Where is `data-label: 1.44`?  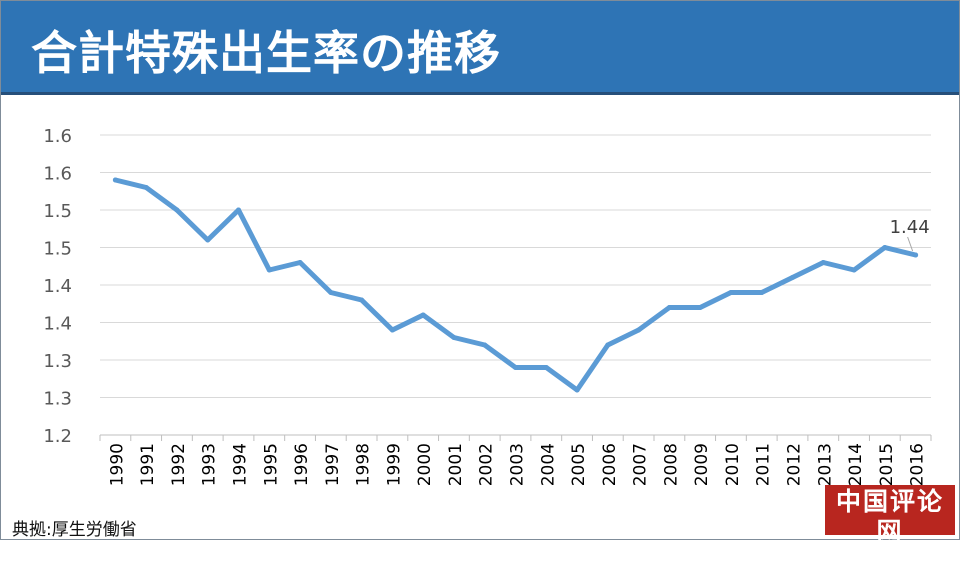 data-label: 1.44 is located at coordinates (910, 227).